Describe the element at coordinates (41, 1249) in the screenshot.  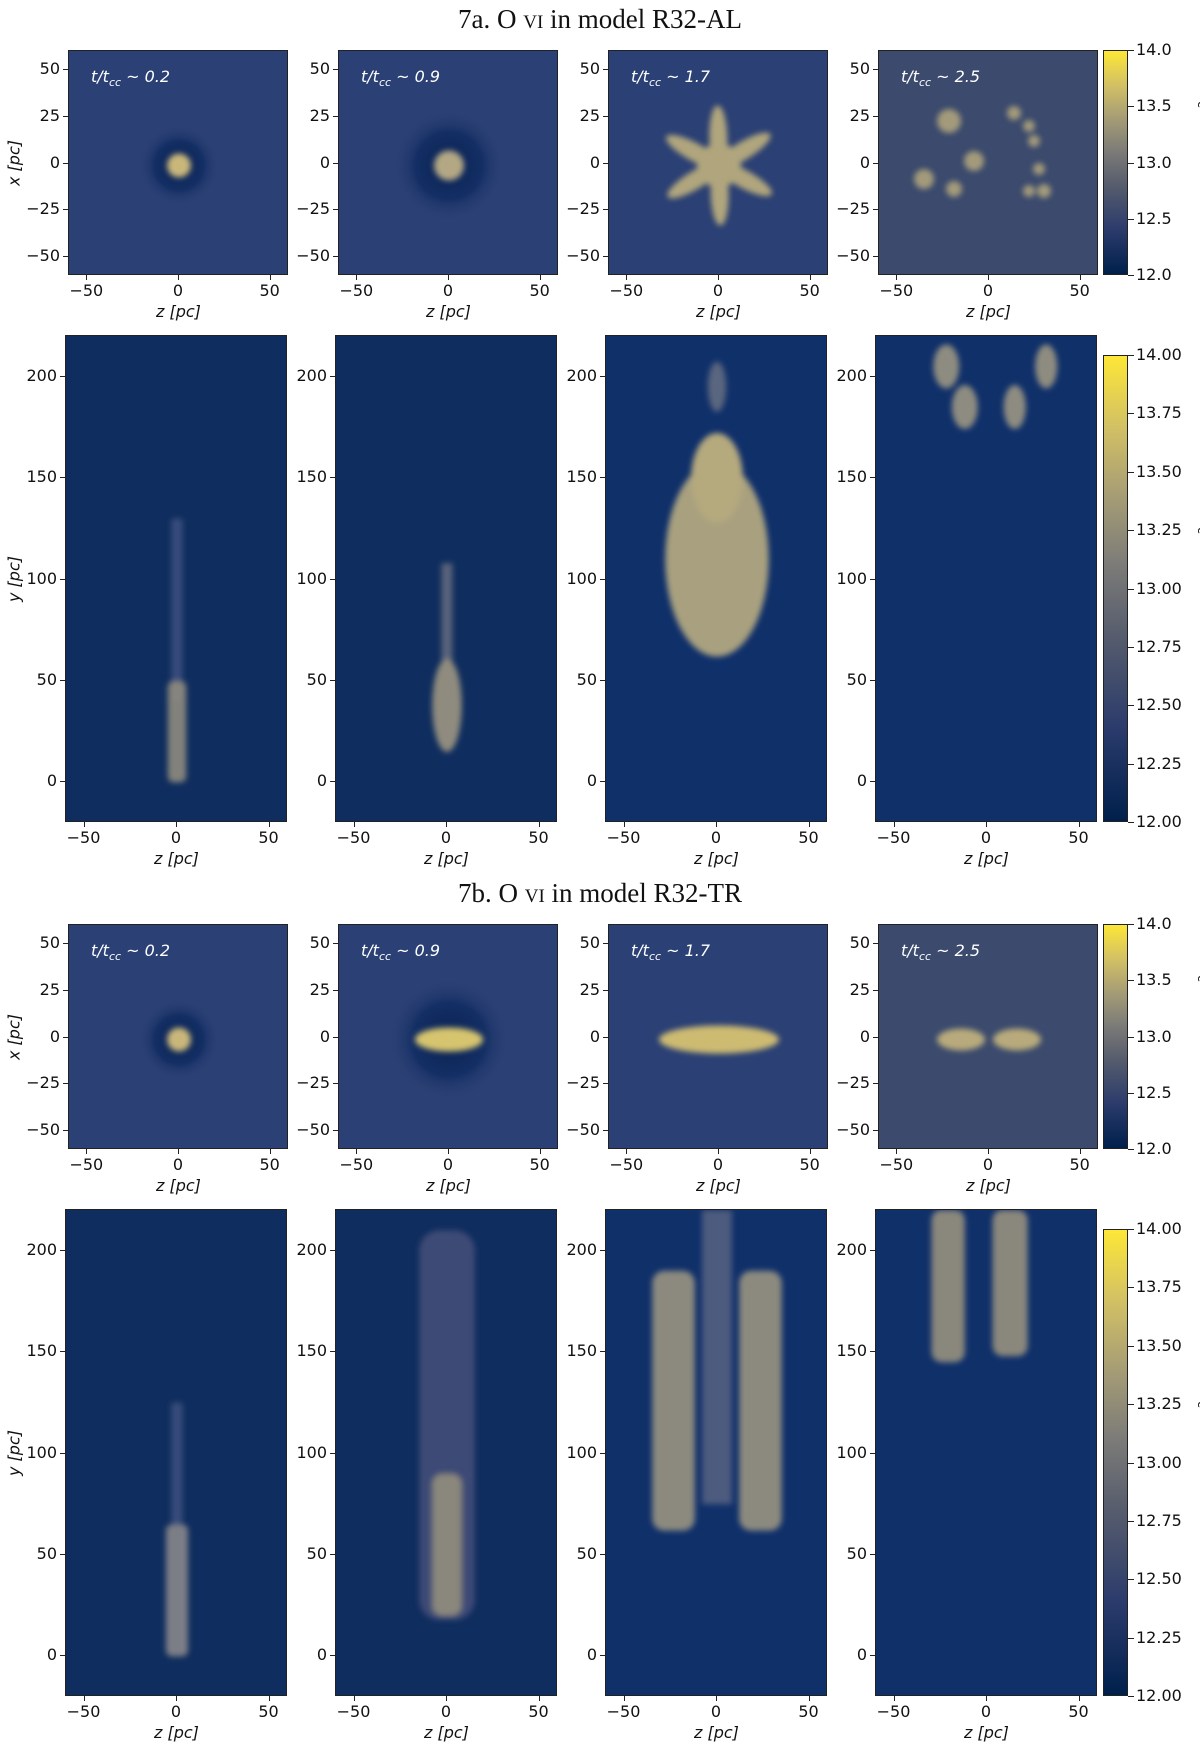
I see `y-tick-label: 200` at that location.